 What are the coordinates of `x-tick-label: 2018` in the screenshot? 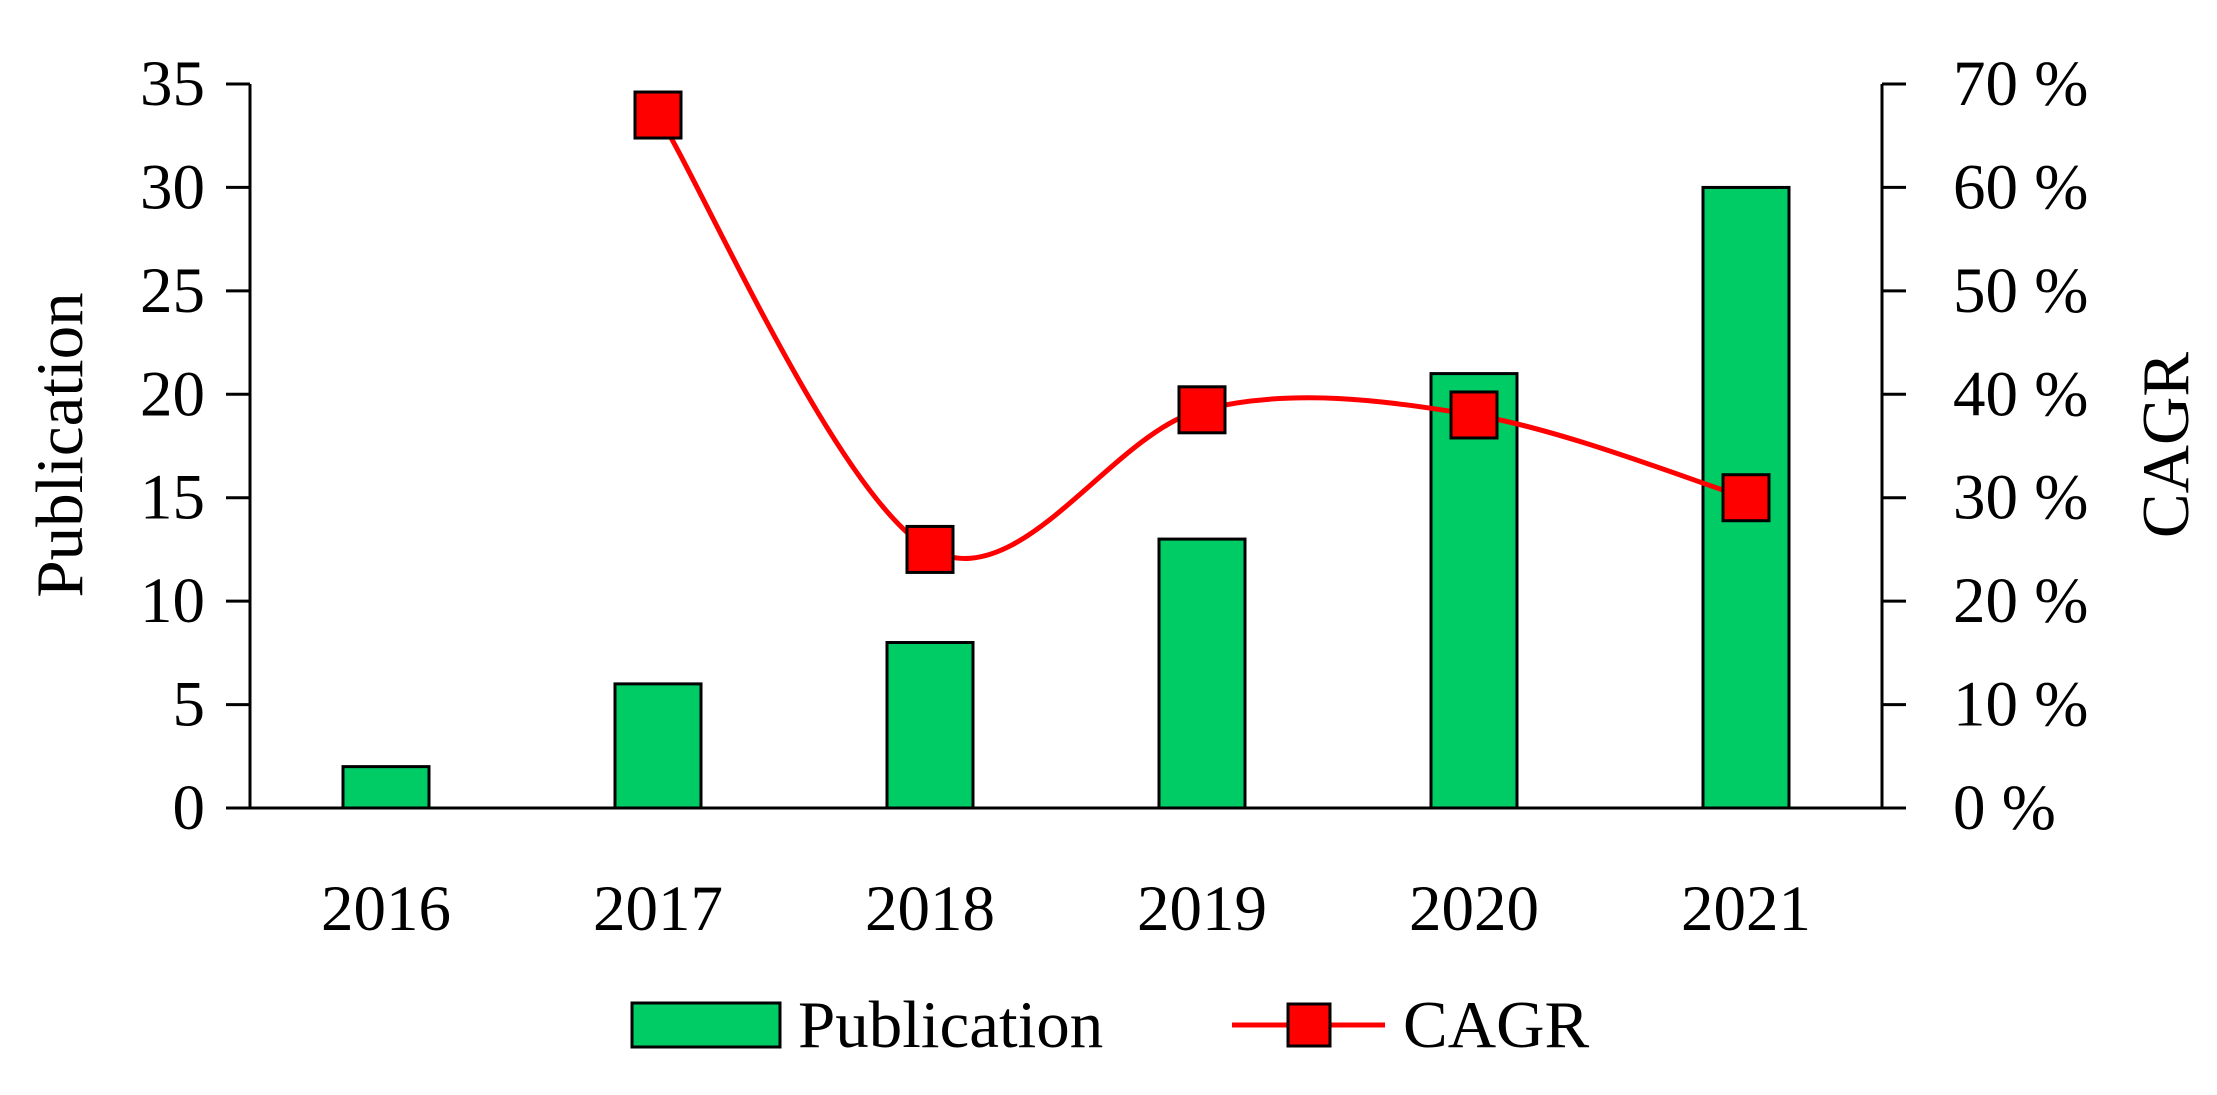 It's located at (930, 909).